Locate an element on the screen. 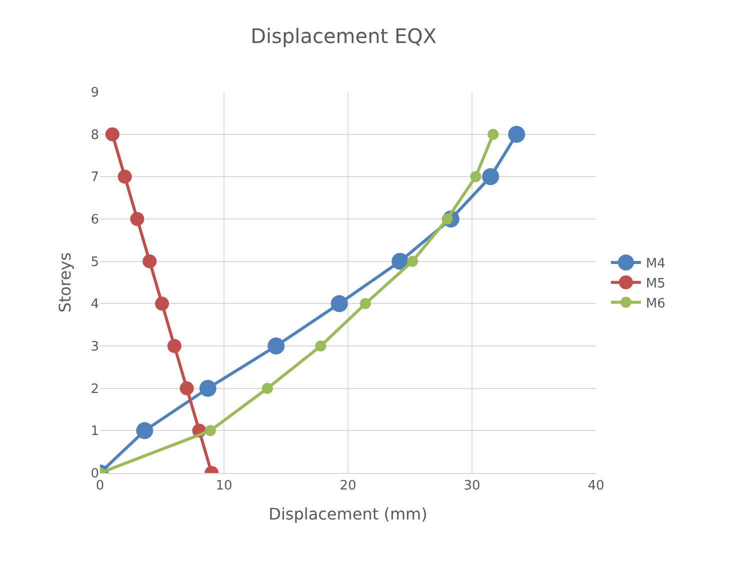 This screenshot has width=731, height=575. y-tick-label: 3 is located at coordinates (94, 347).